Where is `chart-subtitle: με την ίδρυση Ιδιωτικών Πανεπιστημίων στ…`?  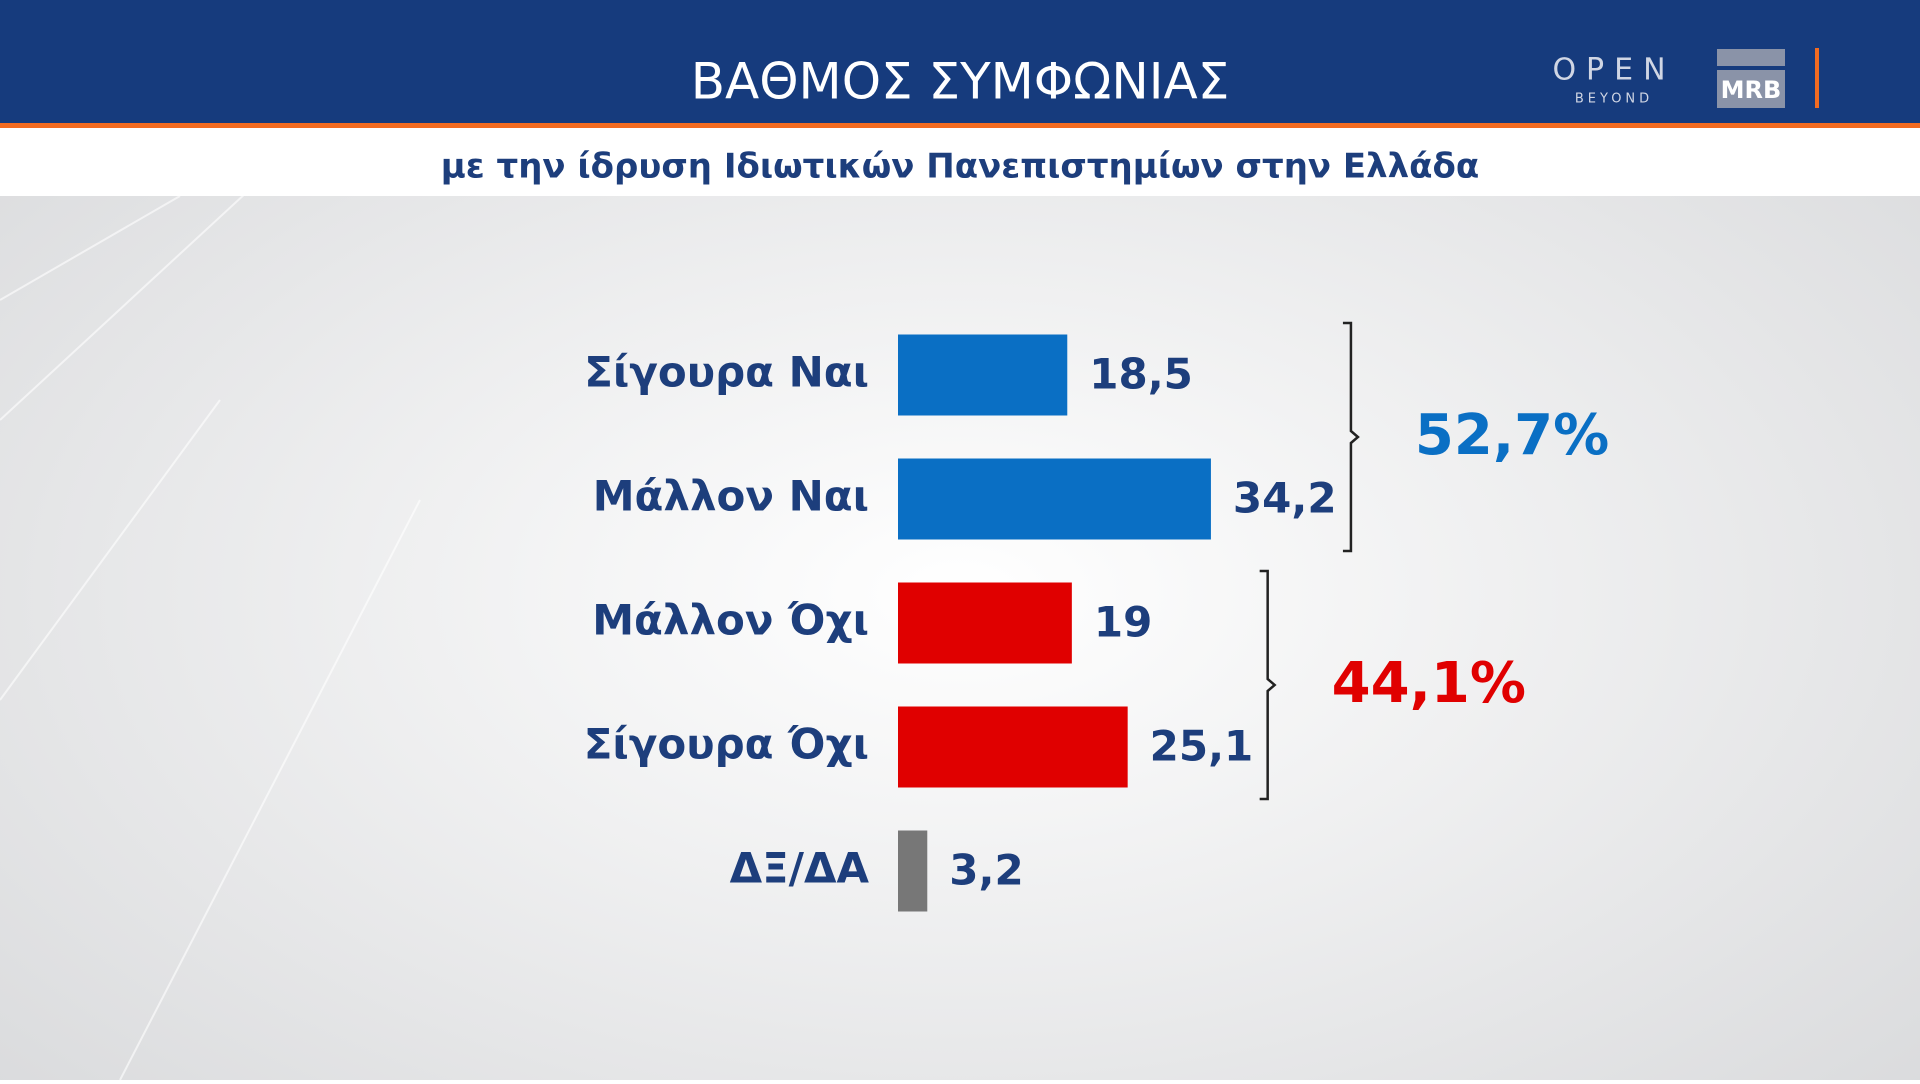 chart-subtitle: με την ίδρυση Ιδιωτικών Πανεπιστημίων στ… is located at coordinates (960, 167).